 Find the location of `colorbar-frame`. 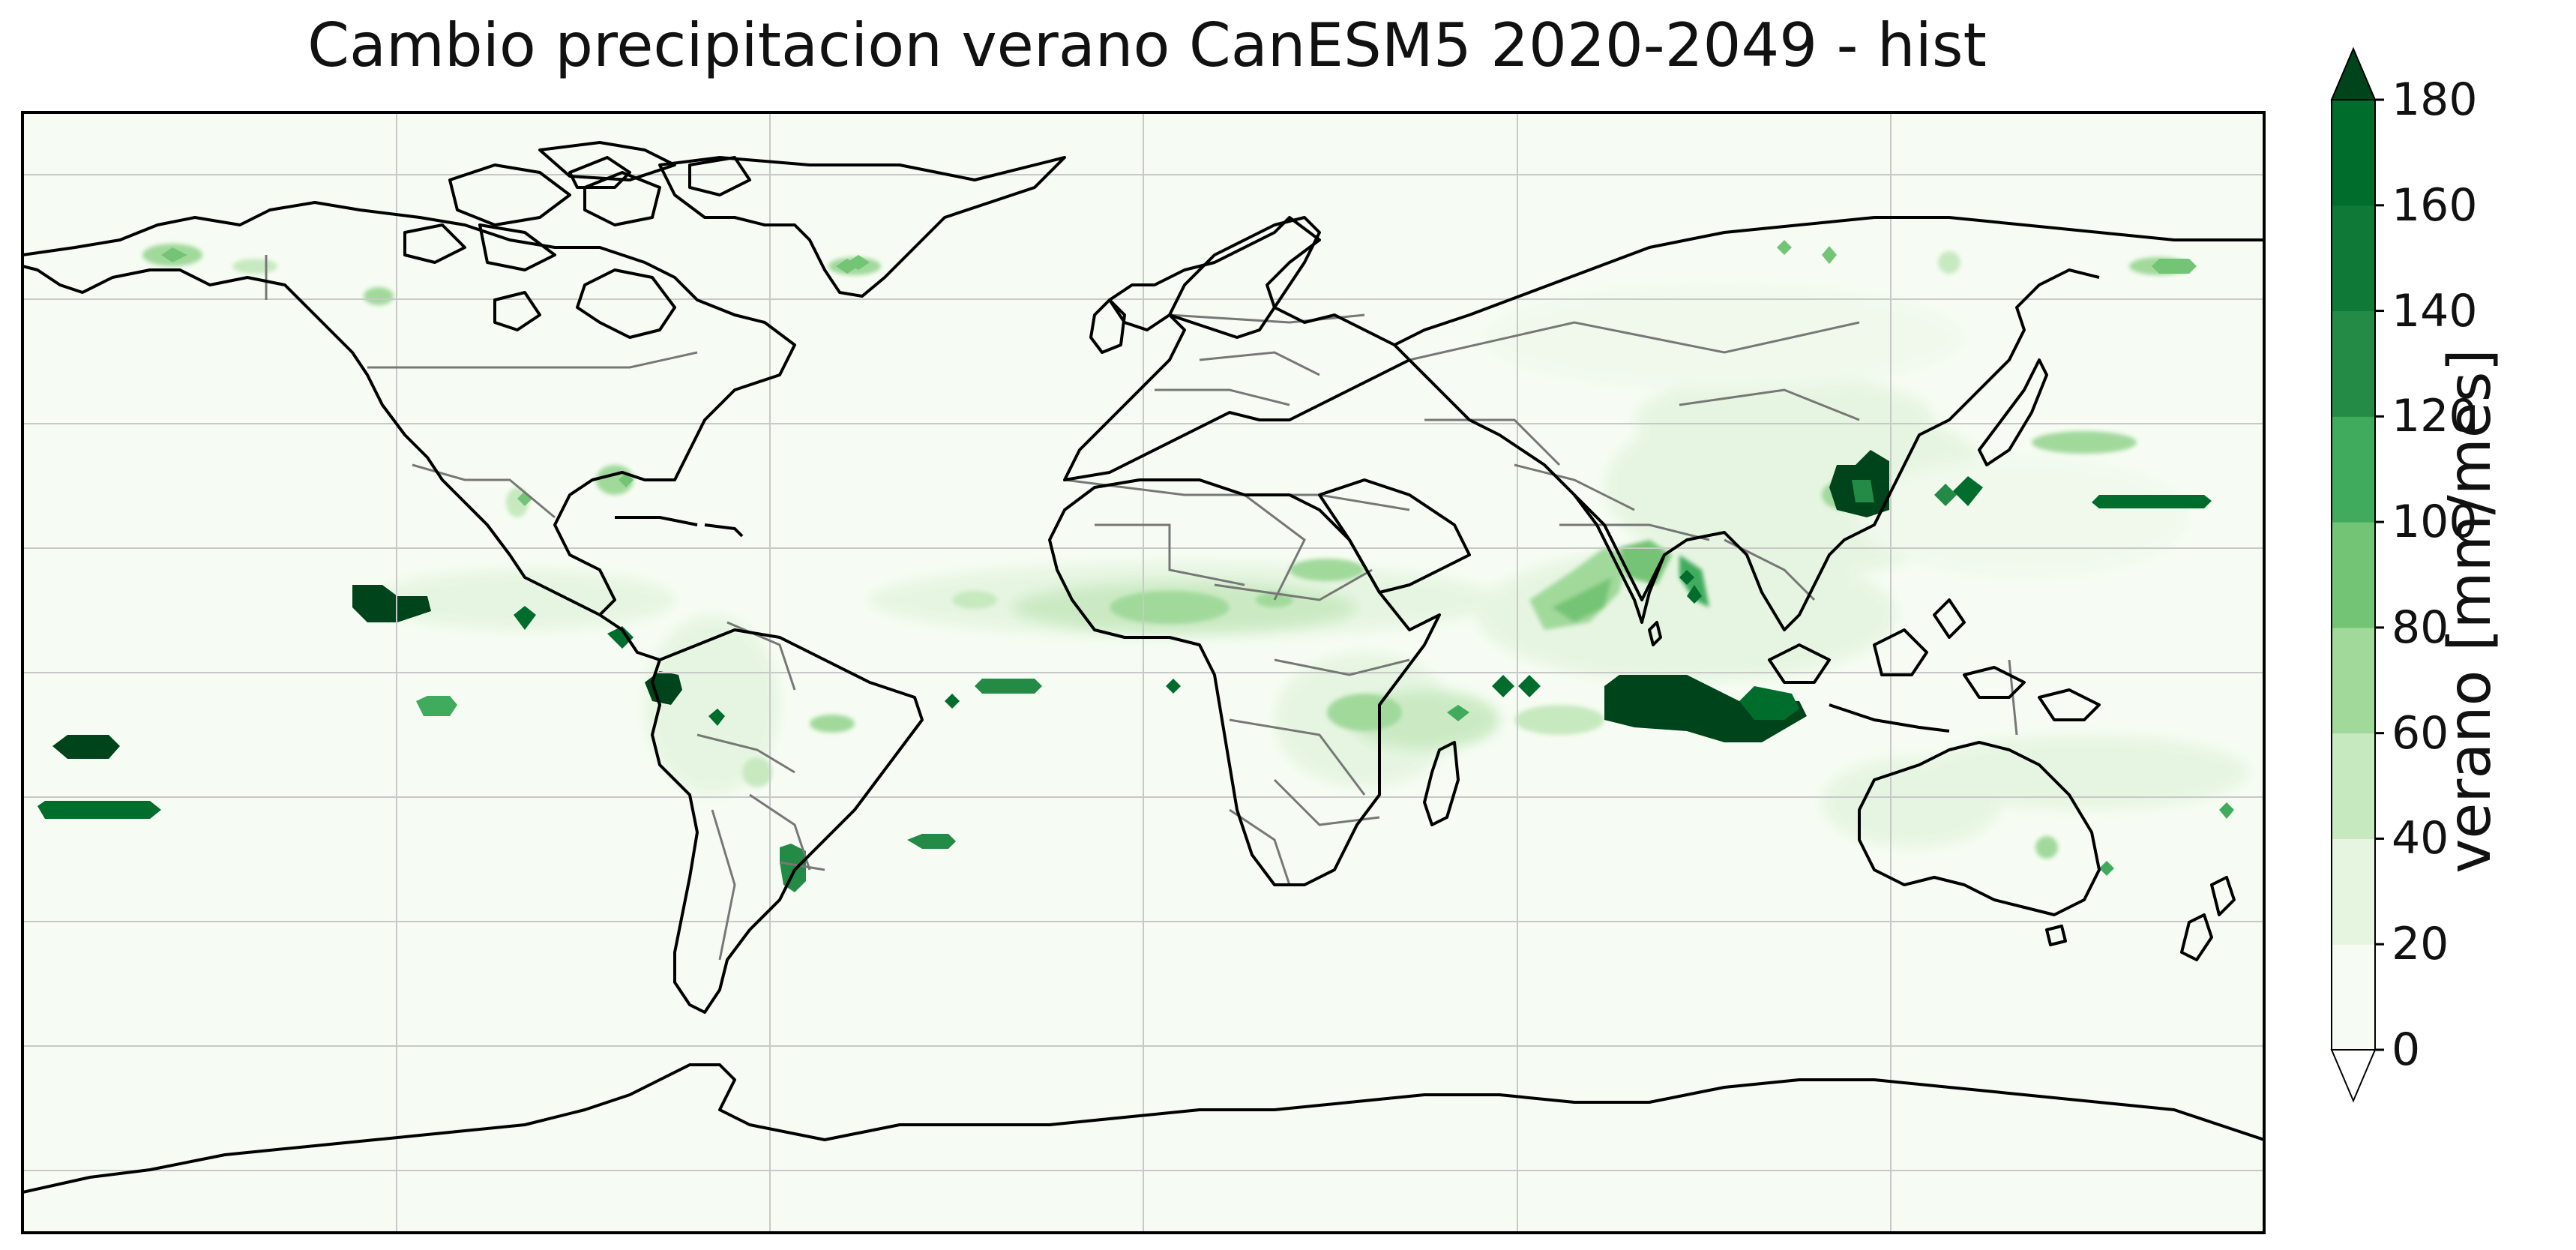

colorbar-frame is located at coordinates (2353, 575).